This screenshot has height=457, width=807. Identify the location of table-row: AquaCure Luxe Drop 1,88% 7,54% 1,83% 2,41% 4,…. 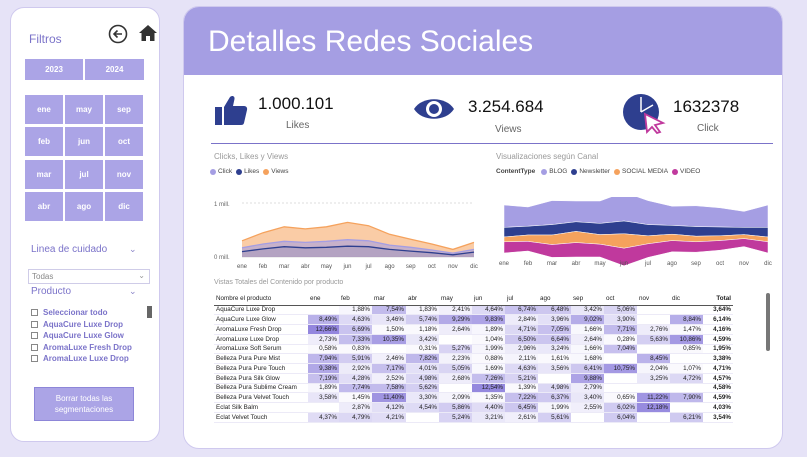
(473, 310).